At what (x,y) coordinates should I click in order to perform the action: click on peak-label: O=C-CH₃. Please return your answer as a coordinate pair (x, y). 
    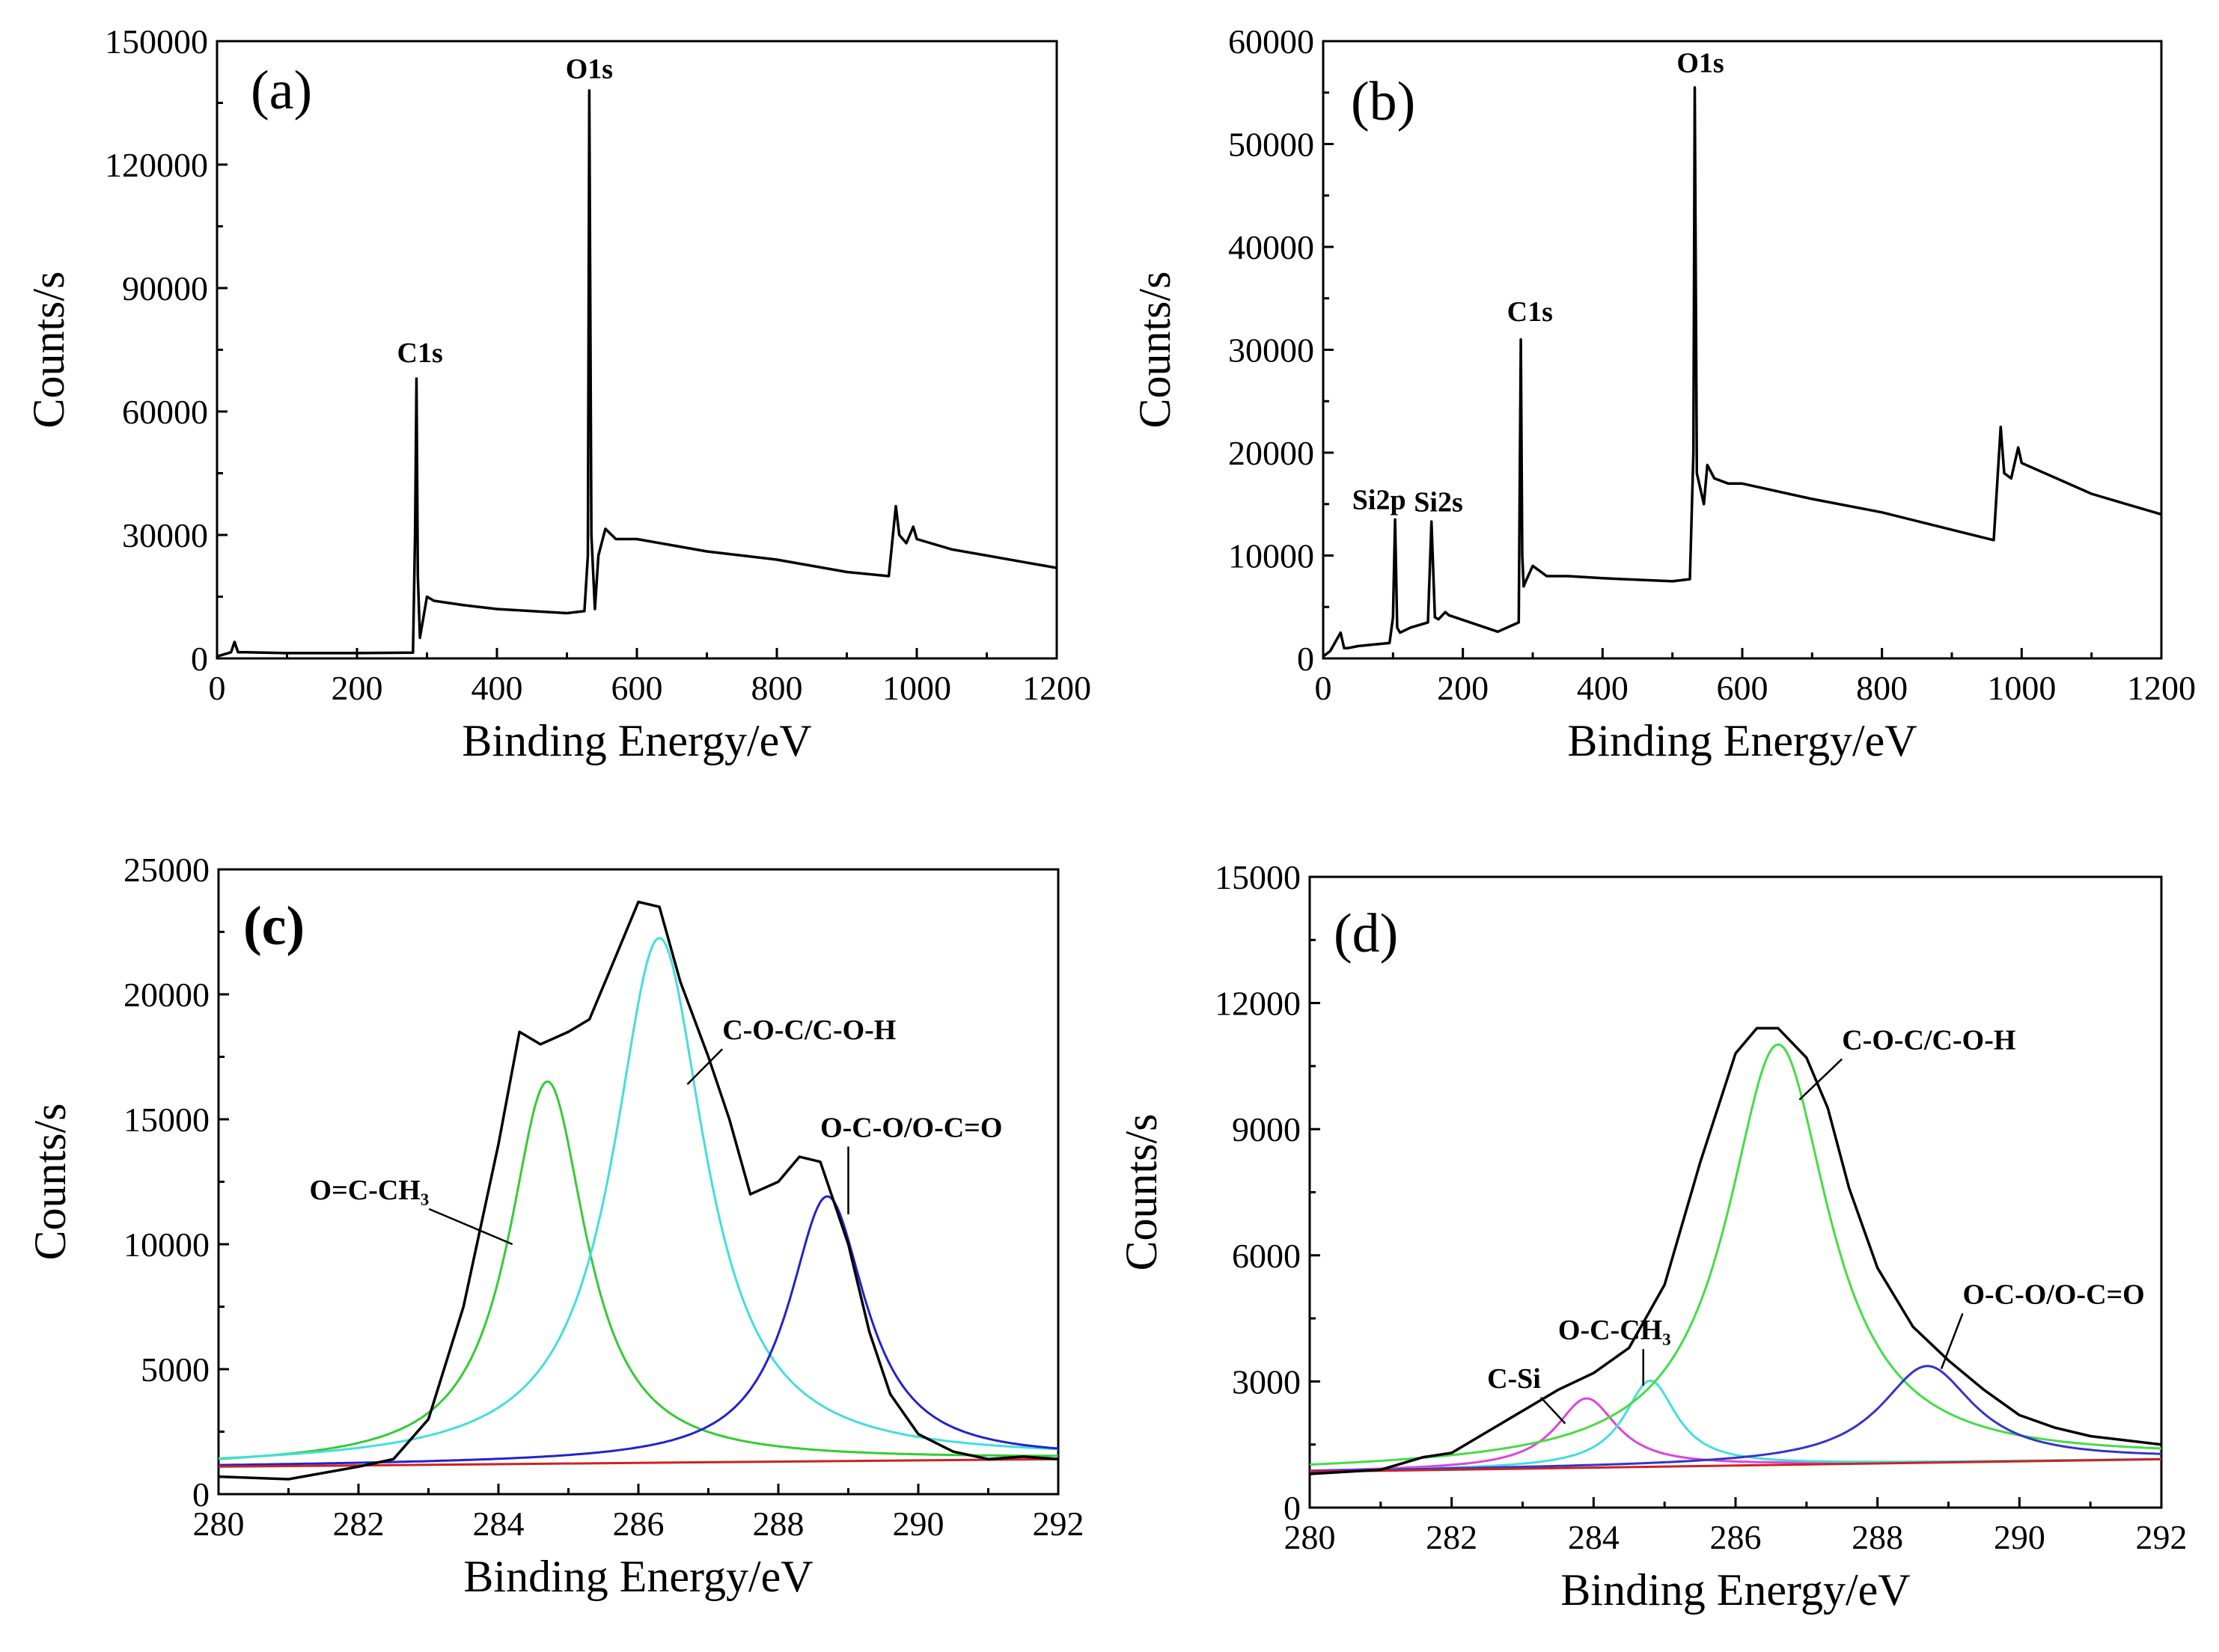
    Looking at the image, I should click on (370, 1190).